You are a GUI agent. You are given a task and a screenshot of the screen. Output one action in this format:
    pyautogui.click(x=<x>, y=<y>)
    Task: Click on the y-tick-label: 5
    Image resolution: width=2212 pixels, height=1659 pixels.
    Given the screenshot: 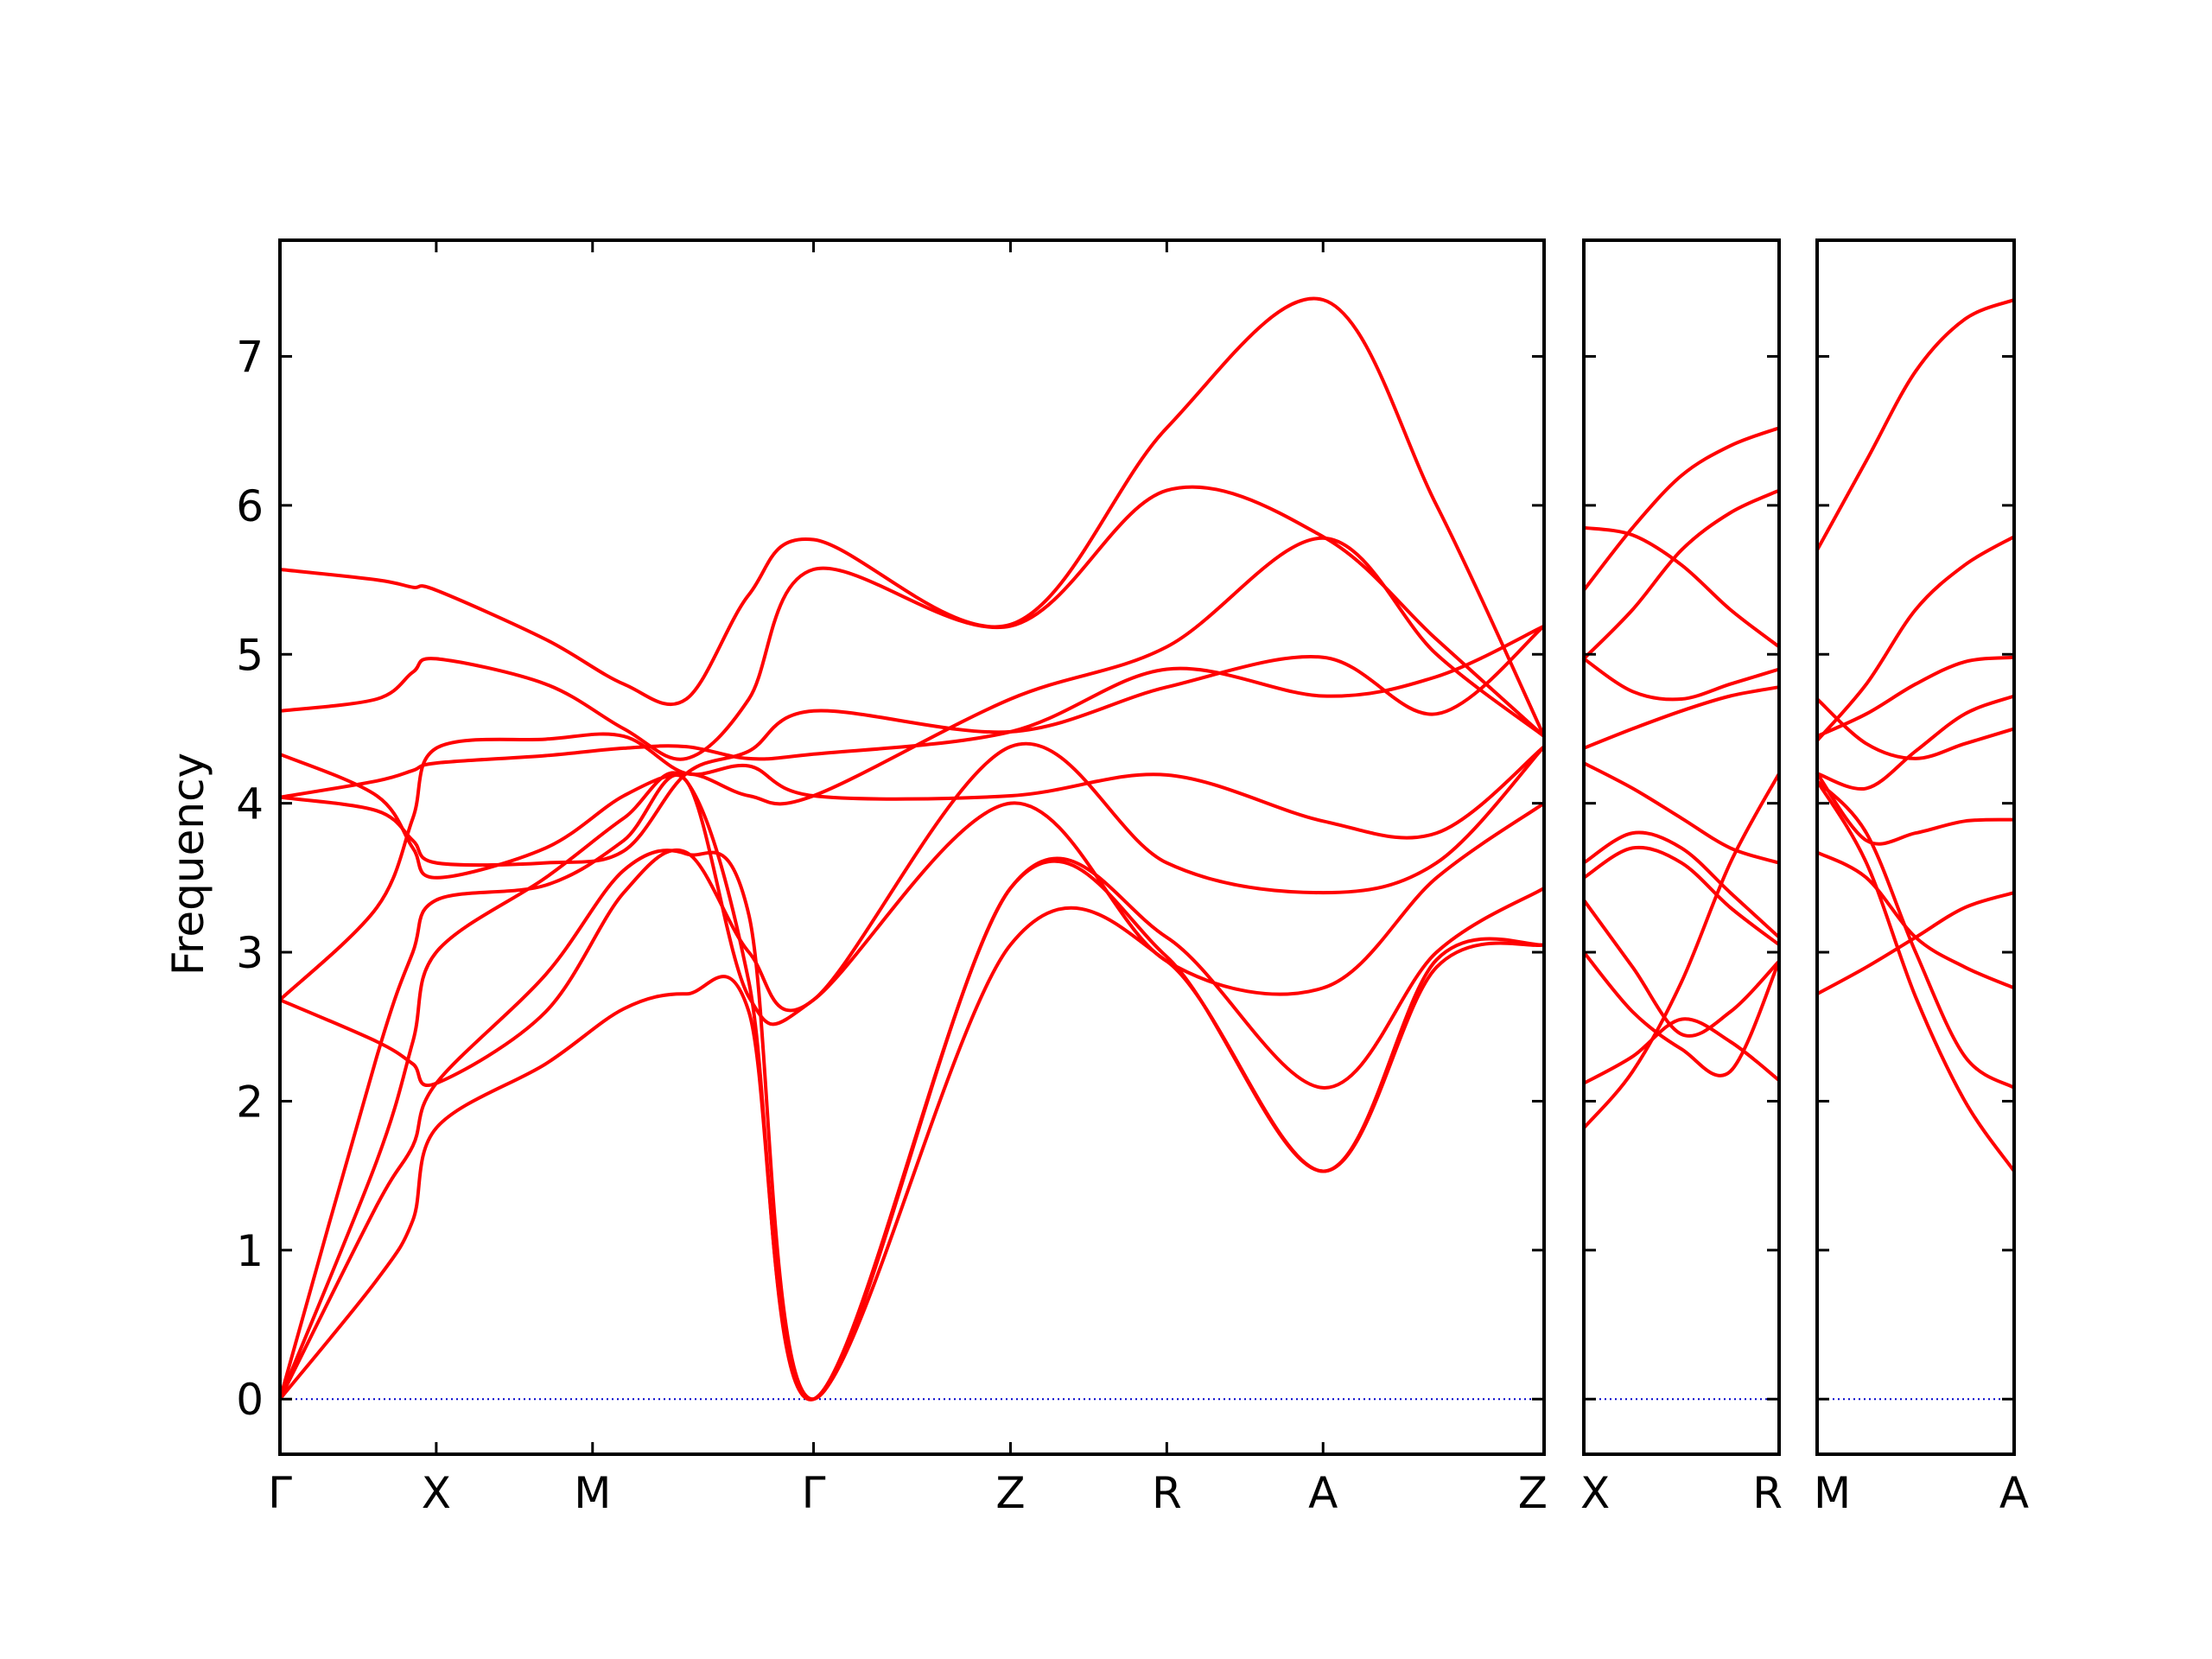 What is the action you would take?
    pyautogui.click(x=250, y=655)
    